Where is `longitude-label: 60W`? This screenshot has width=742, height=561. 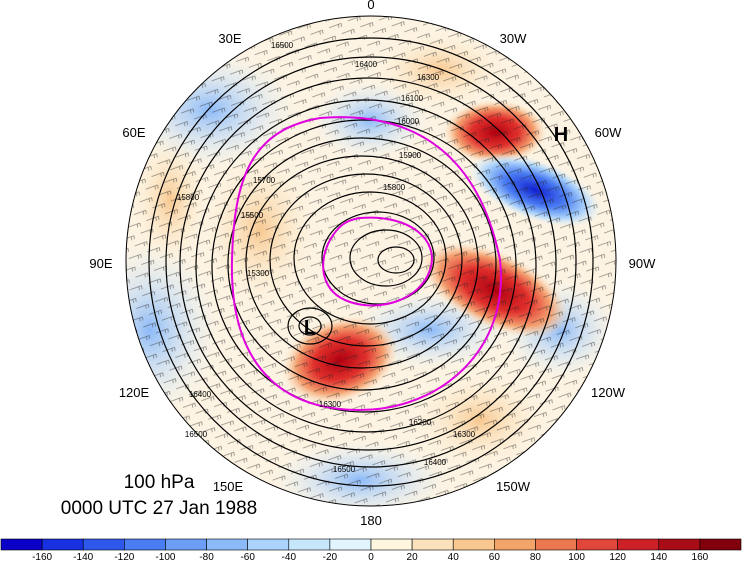
longitude-label: 60W is located at coordinates (608, 132).